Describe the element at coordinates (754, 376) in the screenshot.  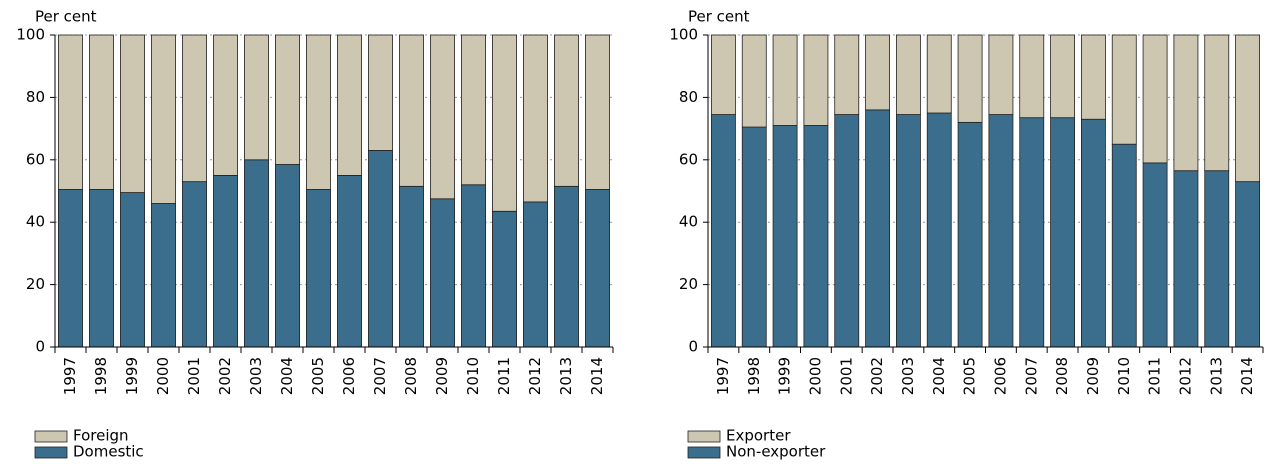
I see `x-tick-label: 1998` at that location.